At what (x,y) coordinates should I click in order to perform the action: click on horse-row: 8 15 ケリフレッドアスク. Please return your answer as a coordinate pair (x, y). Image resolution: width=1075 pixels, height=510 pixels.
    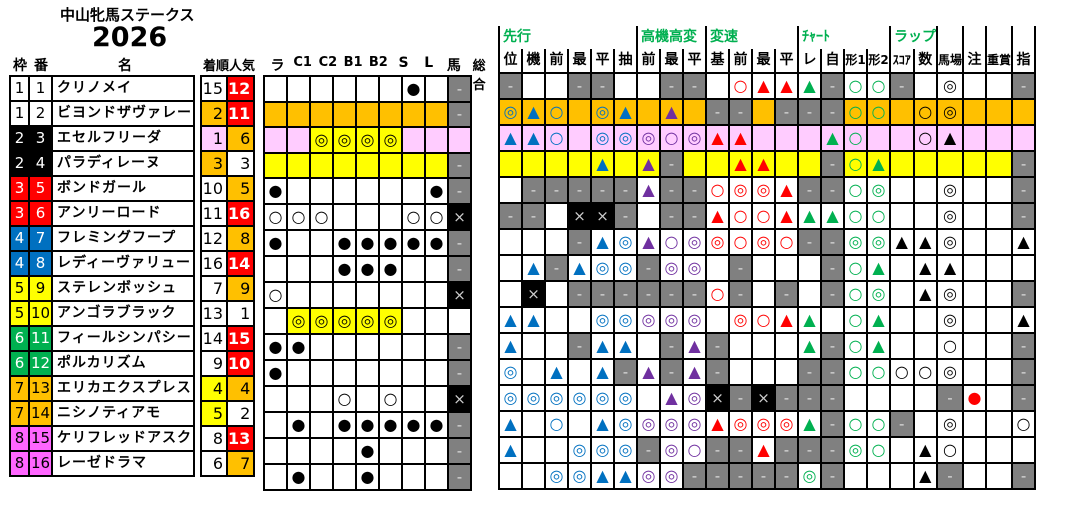
    Looking at the image, I should click on (102, 438).